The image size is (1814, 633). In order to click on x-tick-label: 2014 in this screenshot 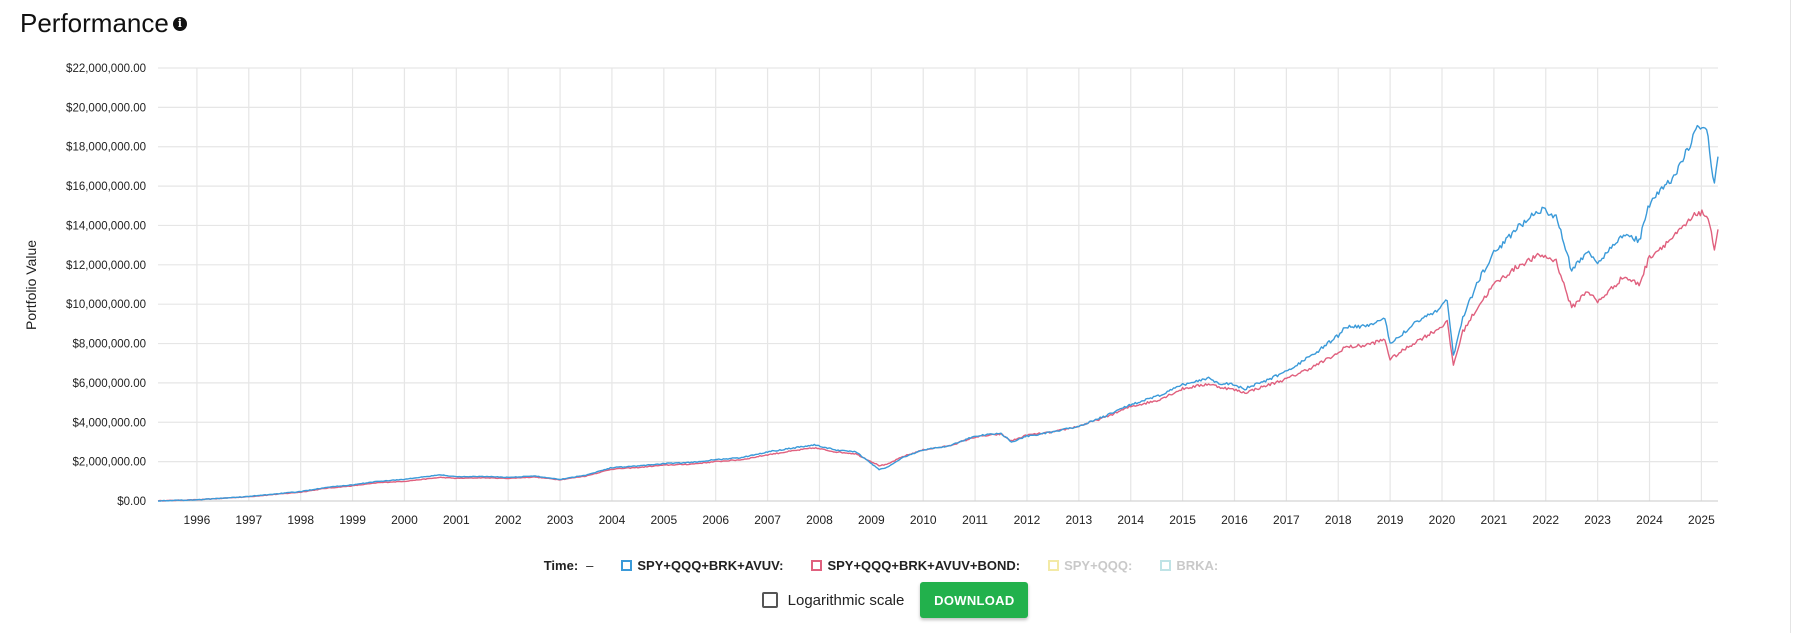, I will do `click(1130, 520)`.